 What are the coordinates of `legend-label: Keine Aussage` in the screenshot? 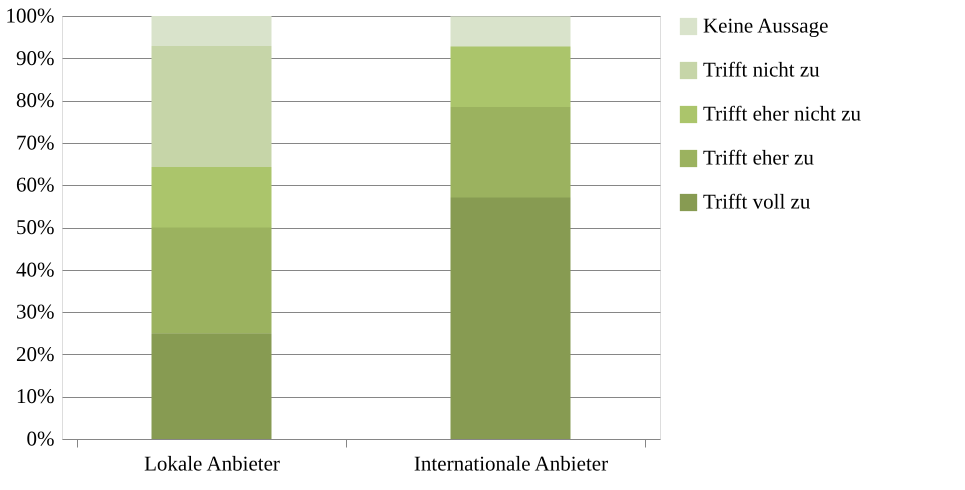 It's located at (765, 26).